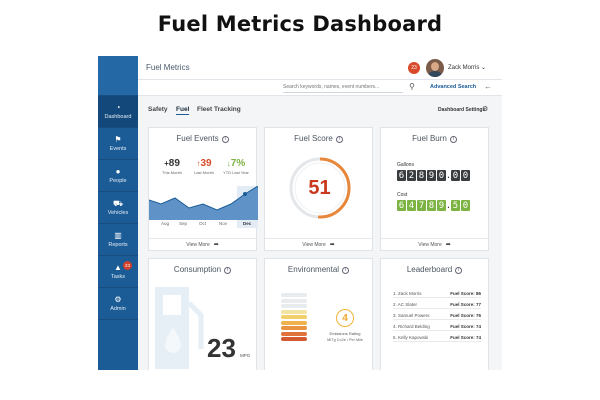 The image size is (600, 400). I want to click on page-title: Fuel Metrics Dashboard, so click(300, 24).